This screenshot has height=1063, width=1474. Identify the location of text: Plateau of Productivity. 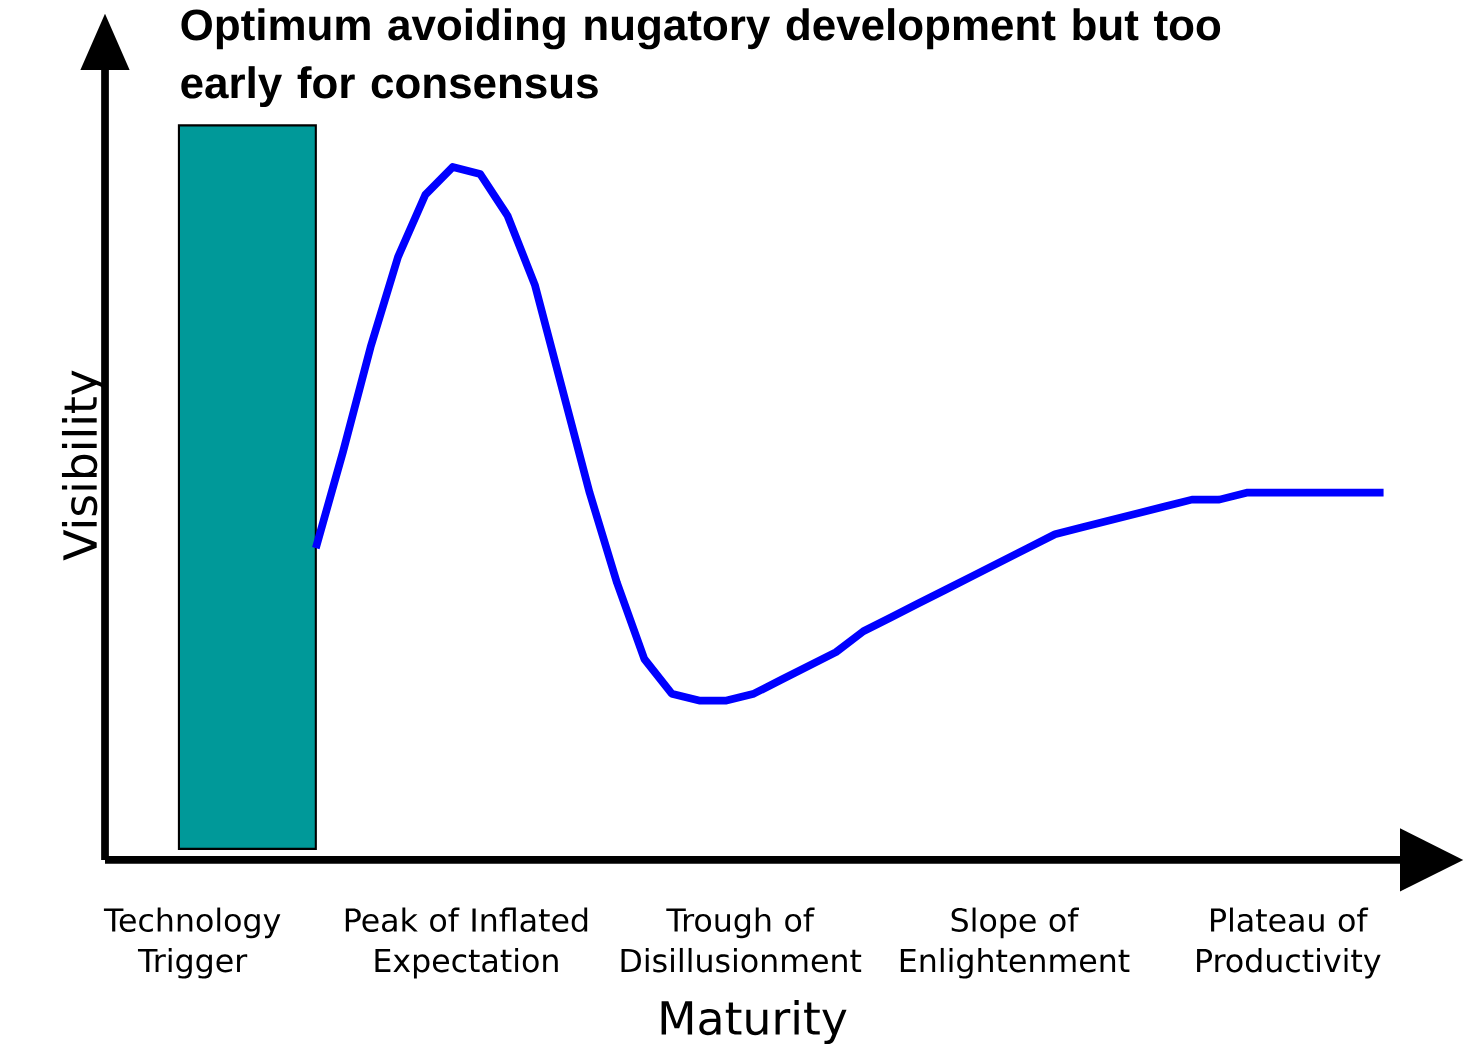
(1289, 943).